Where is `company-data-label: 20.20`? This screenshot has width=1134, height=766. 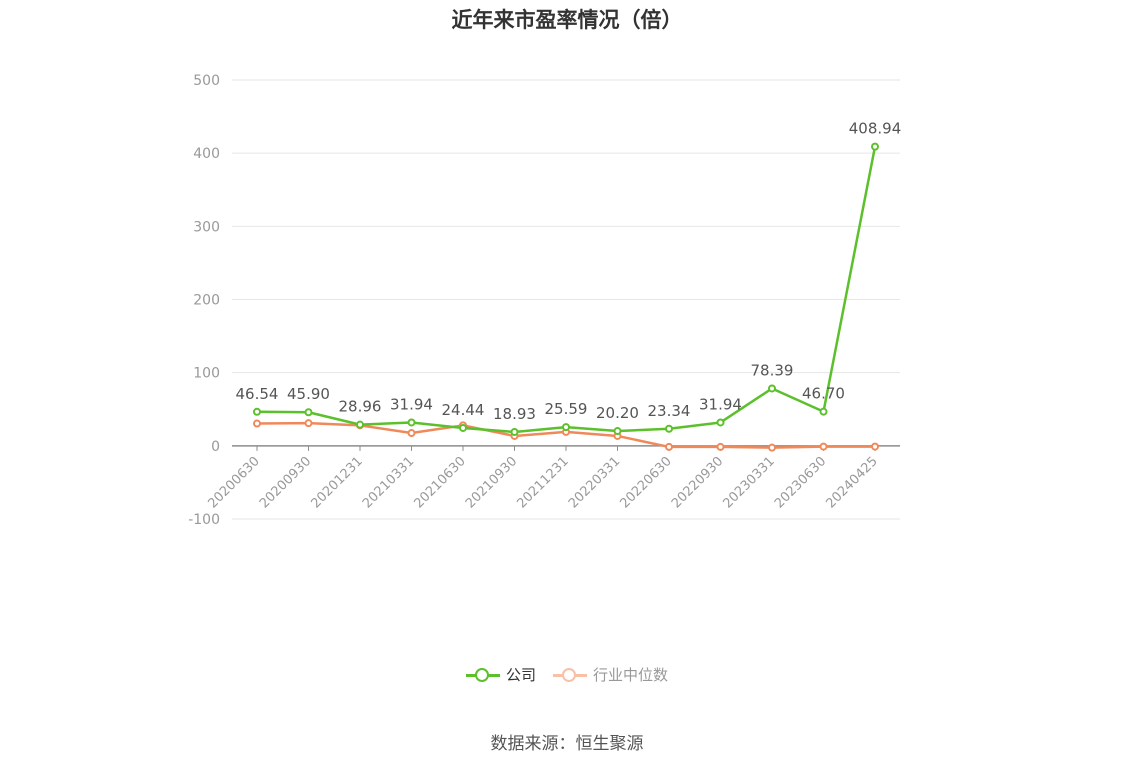 company-data-label: 20.20 is located at coordinates (617, 413).